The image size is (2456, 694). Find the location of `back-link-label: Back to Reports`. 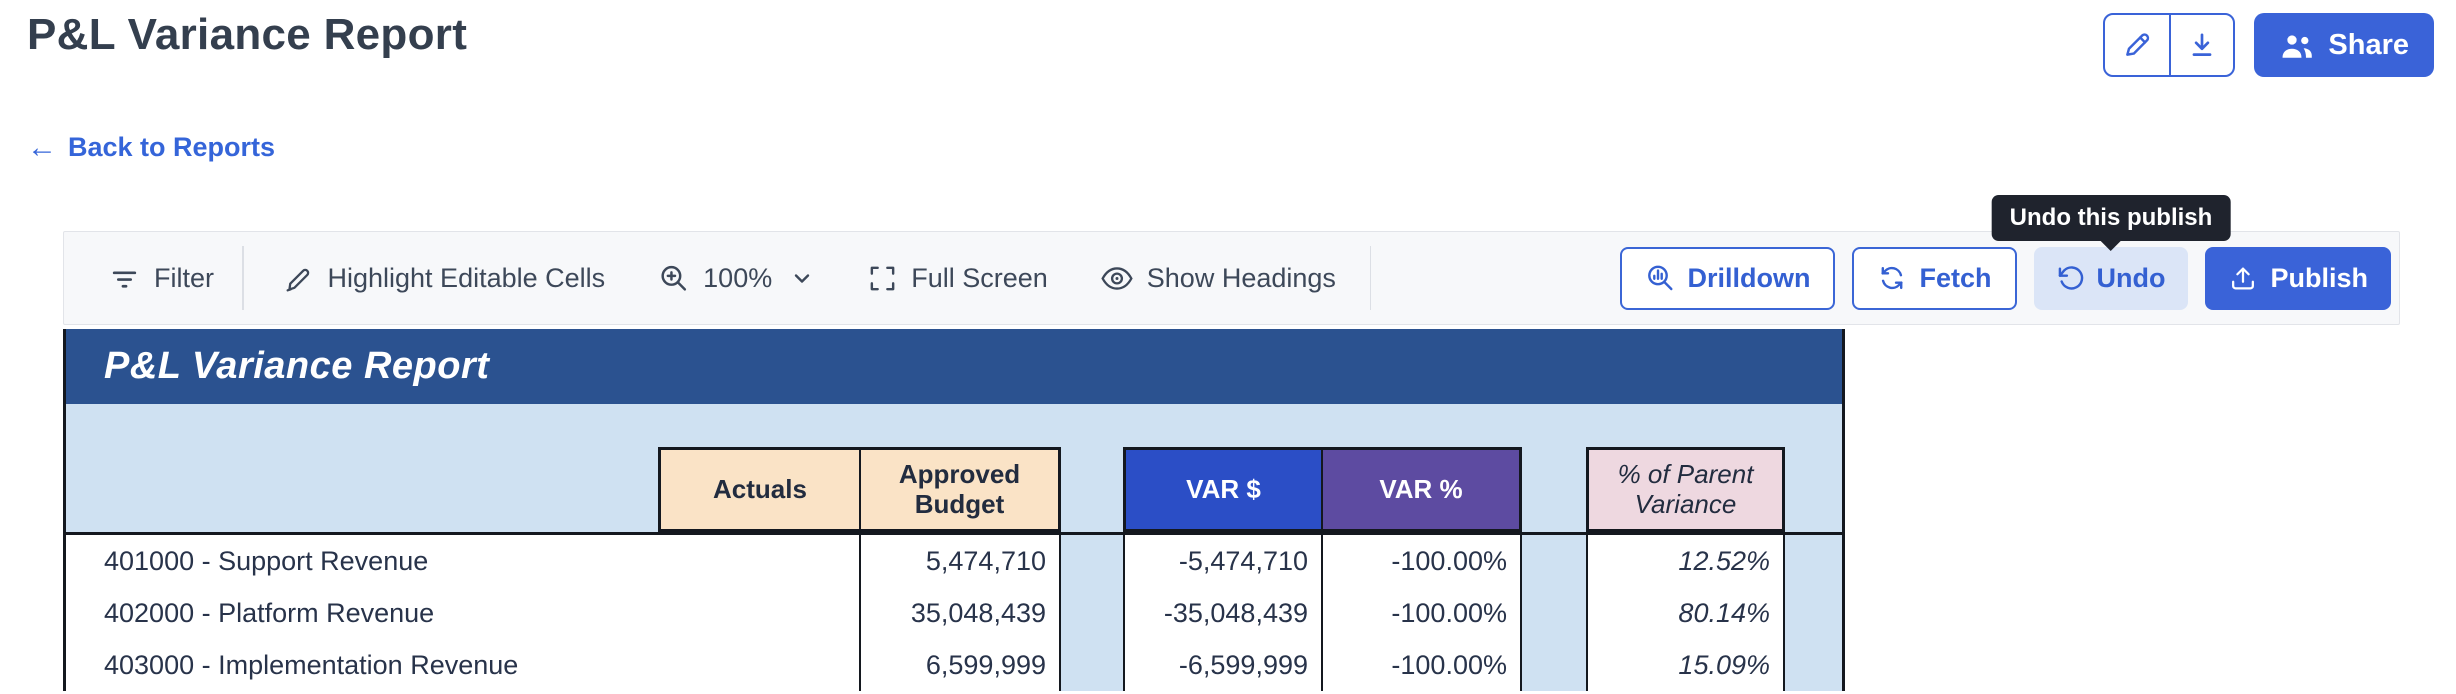

back-link-label: Back to Reports is located at coordinates (172, 147).